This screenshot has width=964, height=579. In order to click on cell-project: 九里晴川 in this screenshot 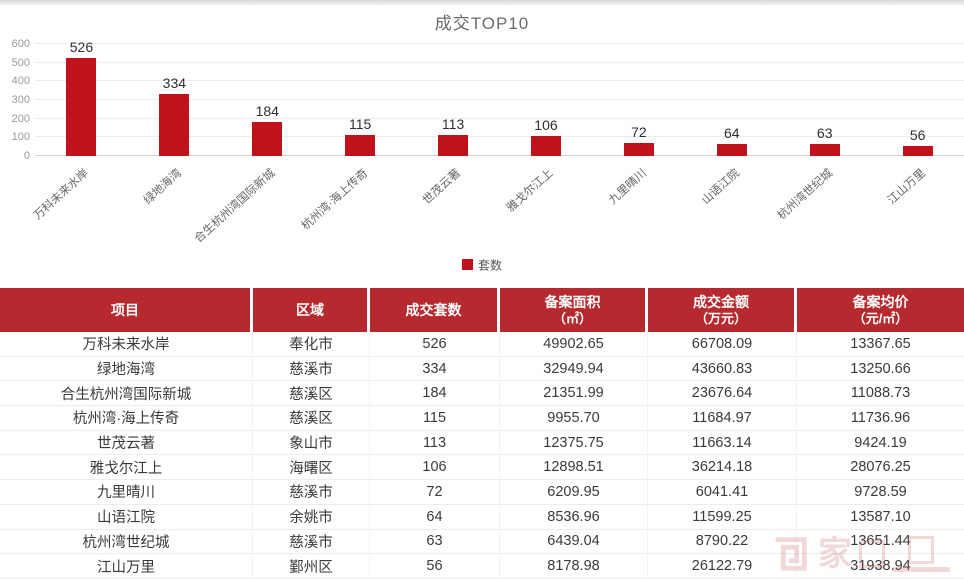, I will do `click(126, 492)`.